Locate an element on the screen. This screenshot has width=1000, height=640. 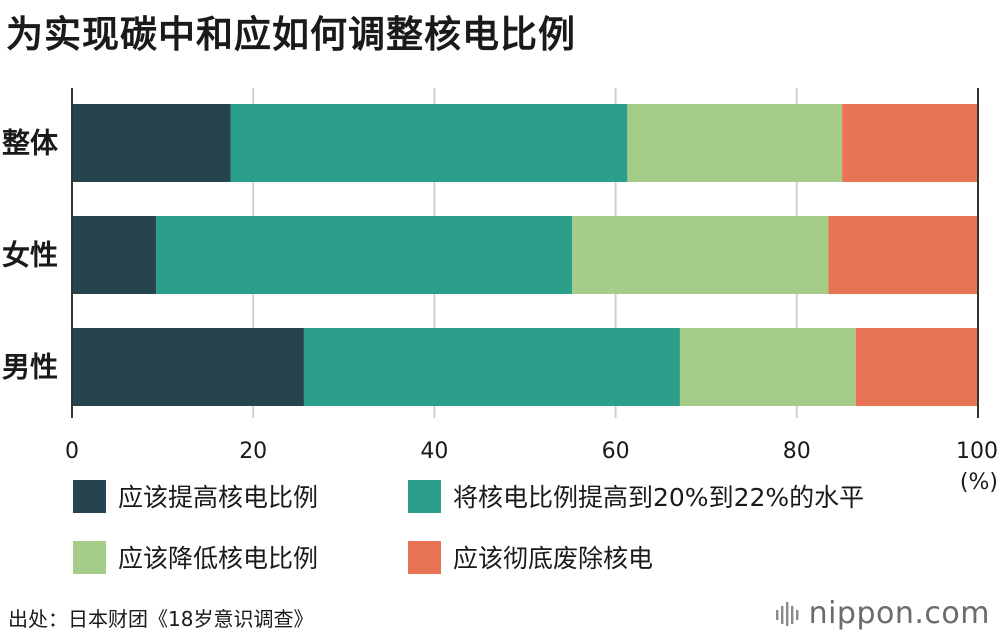
legend-swatch-increase is located at coordinates (89, 496).